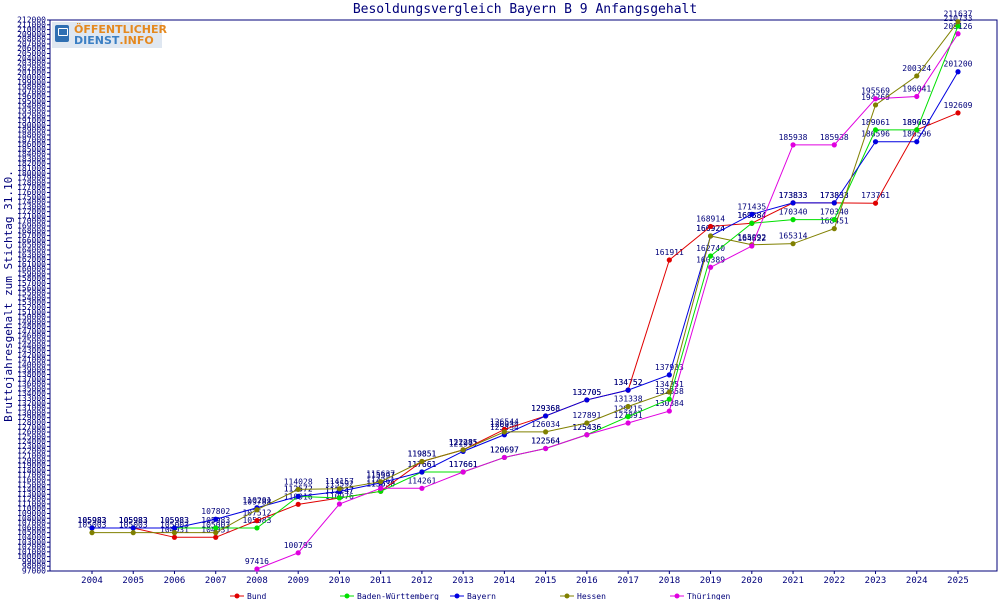 The width and height of the screenshot is (1000, 600). I want to click on data-label: 126544, so click(504, 421).